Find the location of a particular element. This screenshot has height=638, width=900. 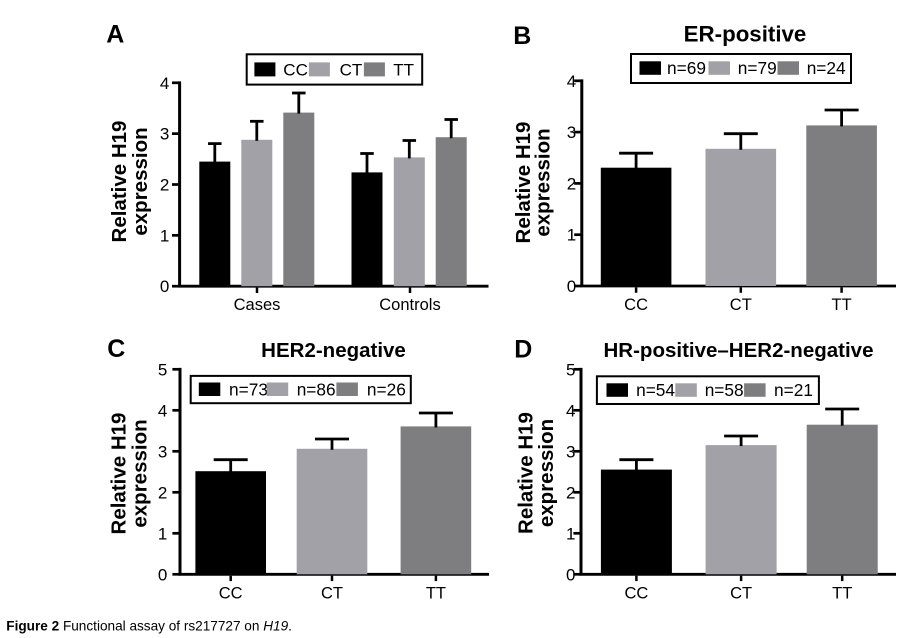

svg-text: n=79 is located at coordinates (757, 68).